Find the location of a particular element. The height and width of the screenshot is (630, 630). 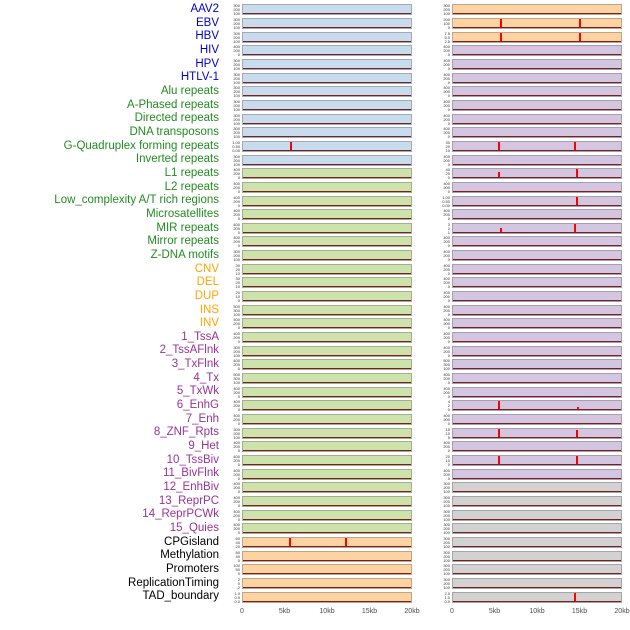

x-tick-label: 0 is located at coordinates (242, 611).